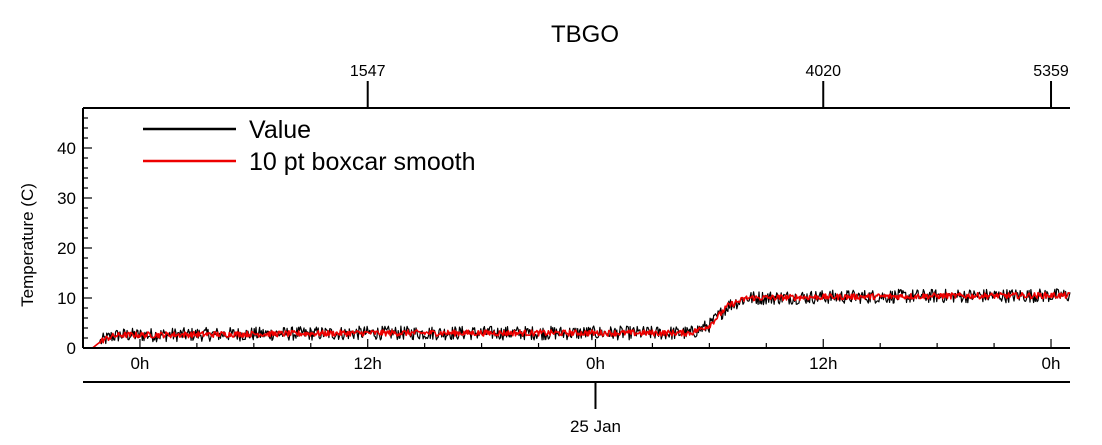  I want to click on date-axis: 25 Jan, so click(576, 408).